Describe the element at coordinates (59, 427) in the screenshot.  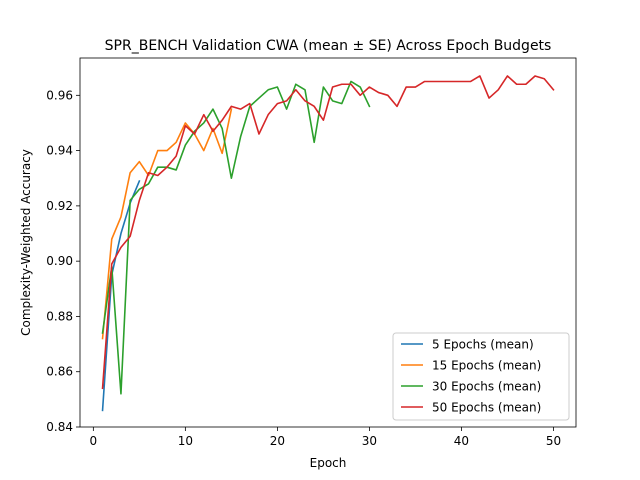
I see `y-tick-label: 0.84` at that location.